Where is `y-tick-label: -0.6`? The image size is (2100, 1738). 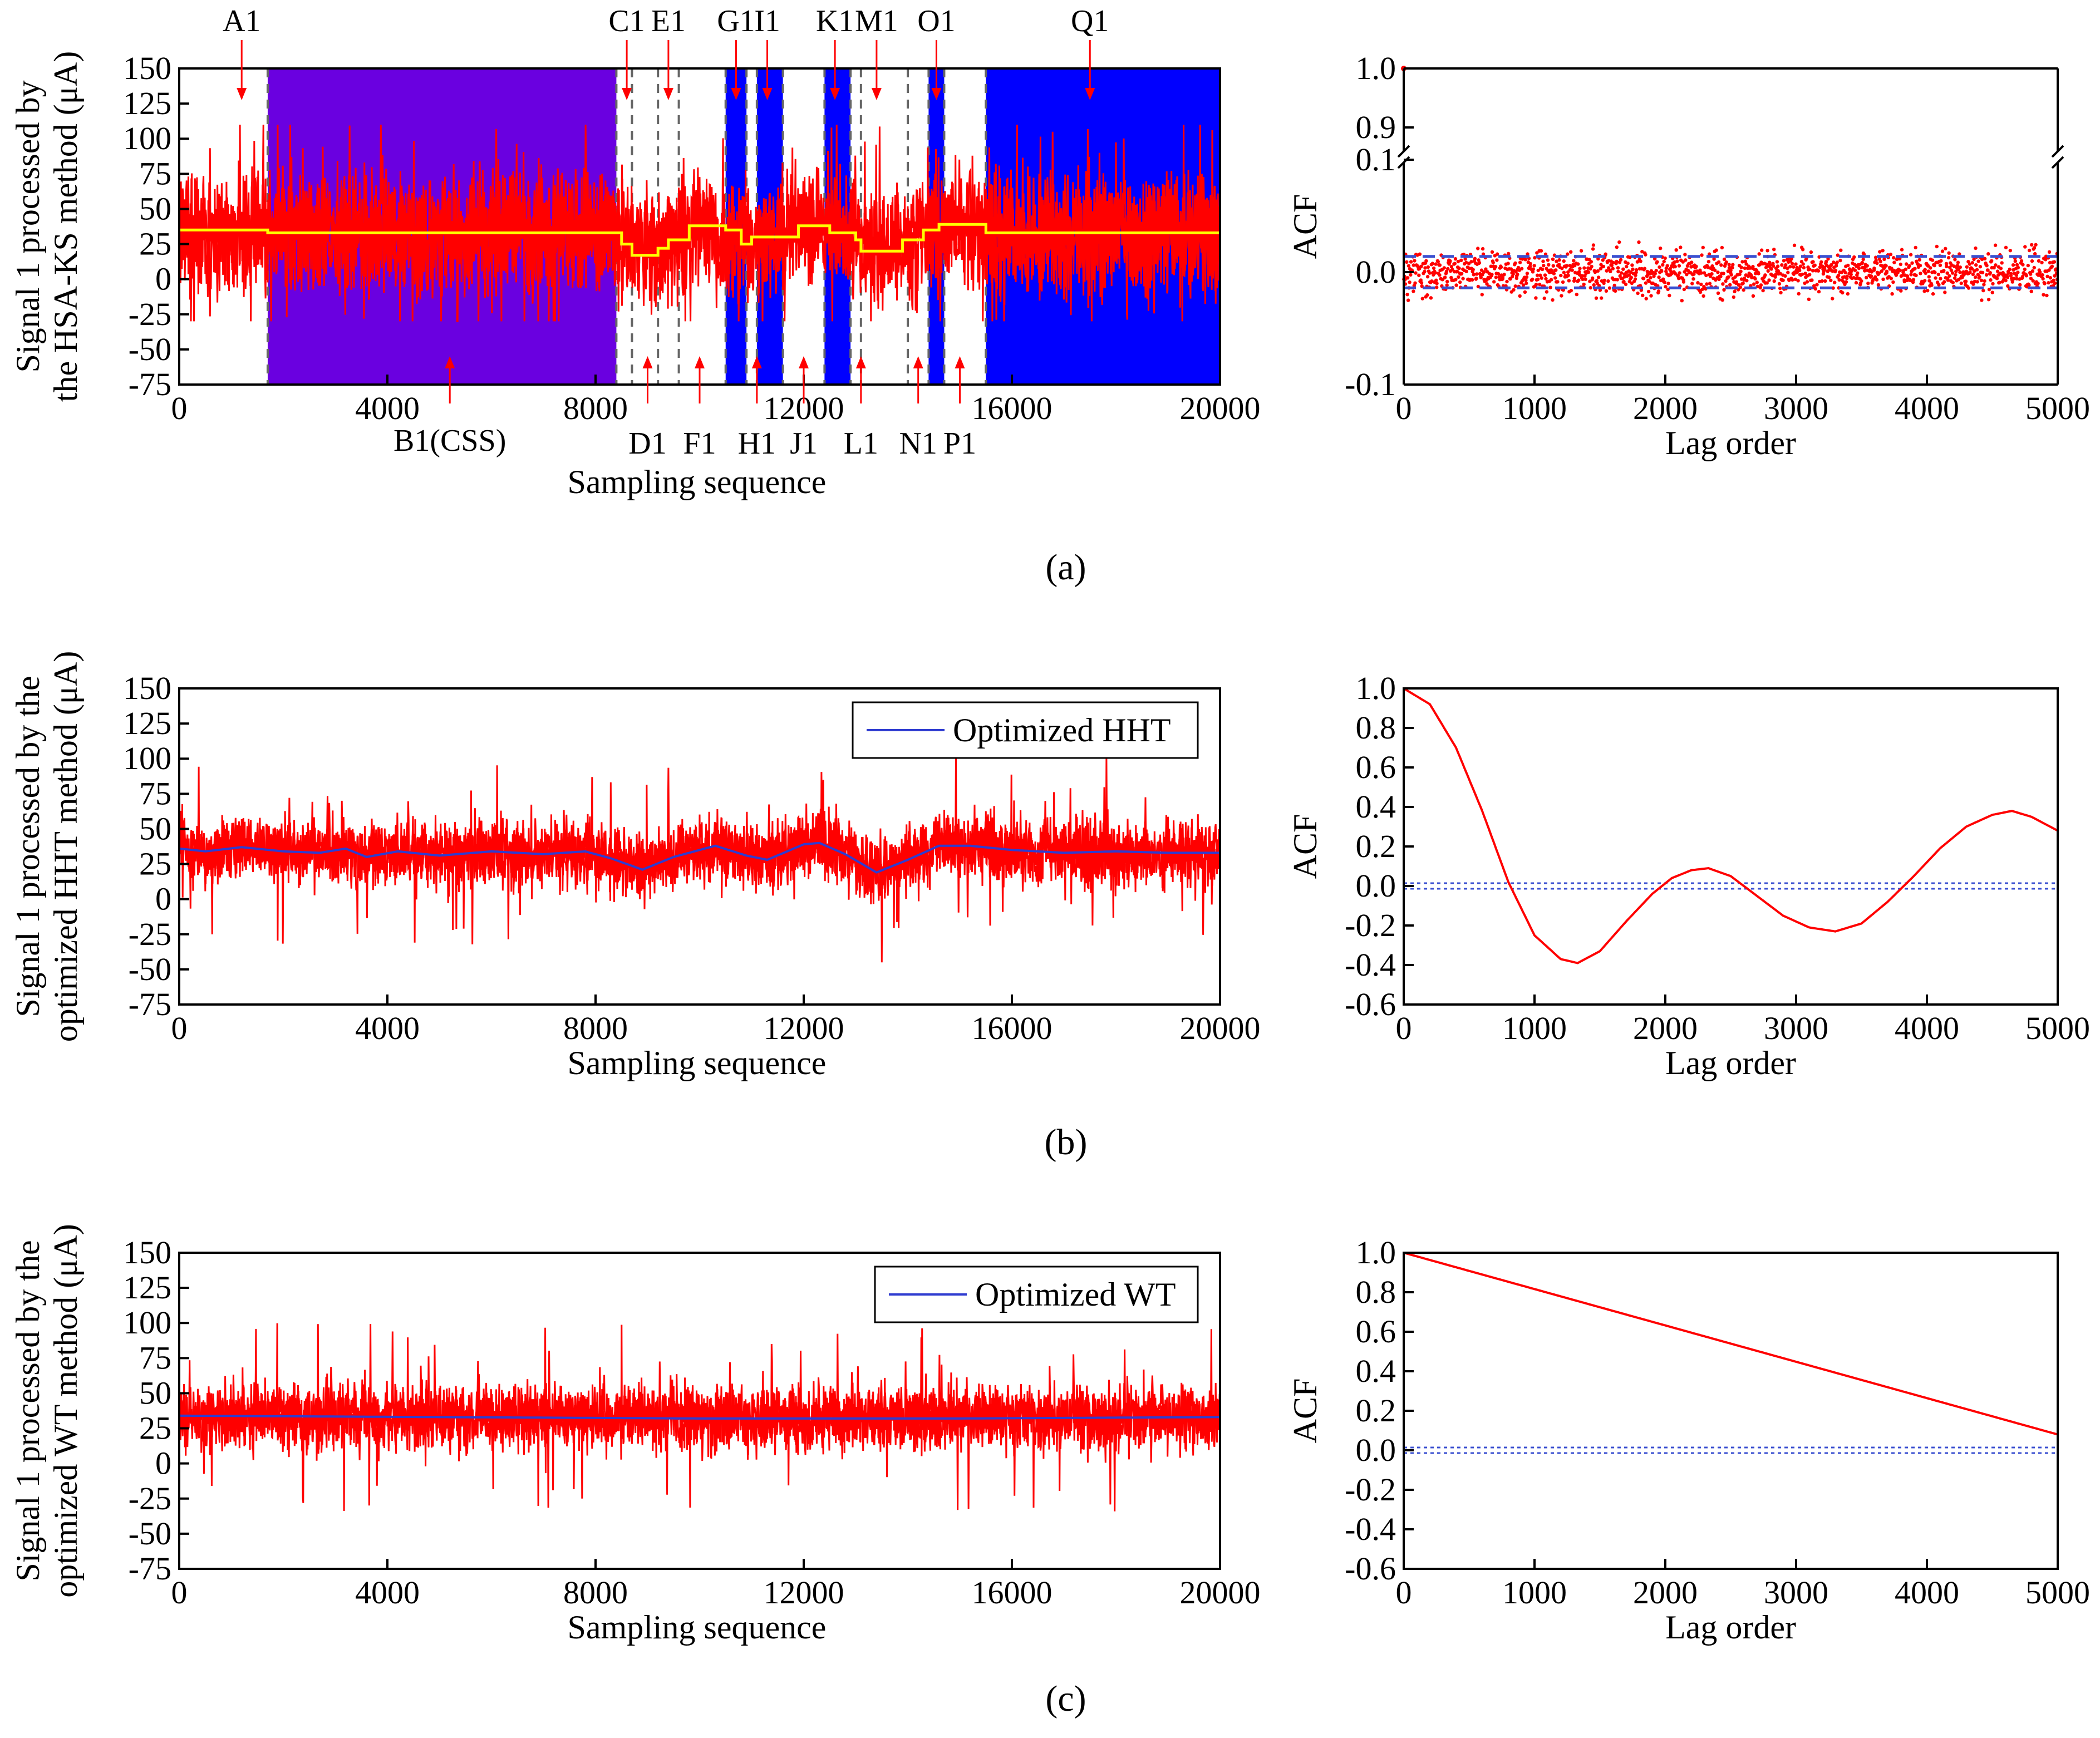
y-tick-label: -0.6 is located at coordinates (1370, 1568).